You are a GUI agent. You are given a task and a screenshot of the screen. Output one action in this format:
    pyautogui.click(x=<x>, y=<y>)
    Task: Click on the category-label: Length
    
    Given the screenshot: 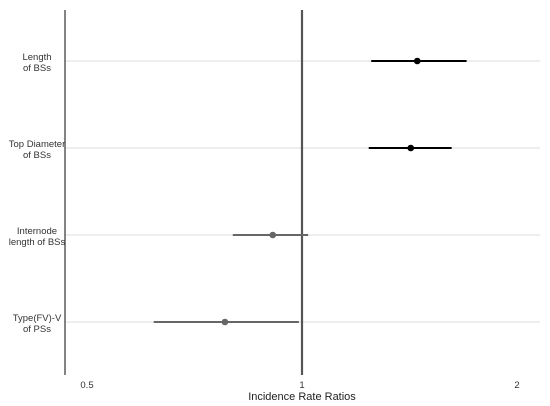 What is the action you would take?
    pyautogui.click(x=36, y=57)
    